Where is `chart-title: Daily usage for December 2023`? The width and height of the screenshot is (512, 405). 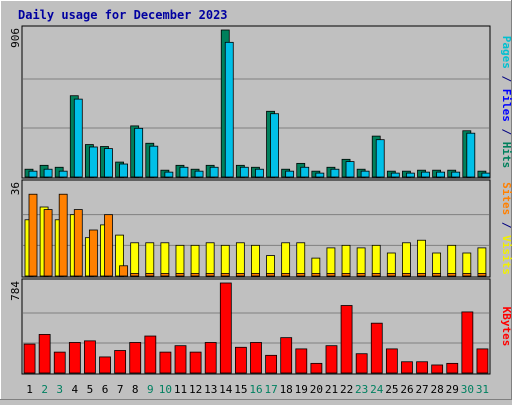 chart-title: Daily usage for December 2023 is located at coordinates (123, 15).